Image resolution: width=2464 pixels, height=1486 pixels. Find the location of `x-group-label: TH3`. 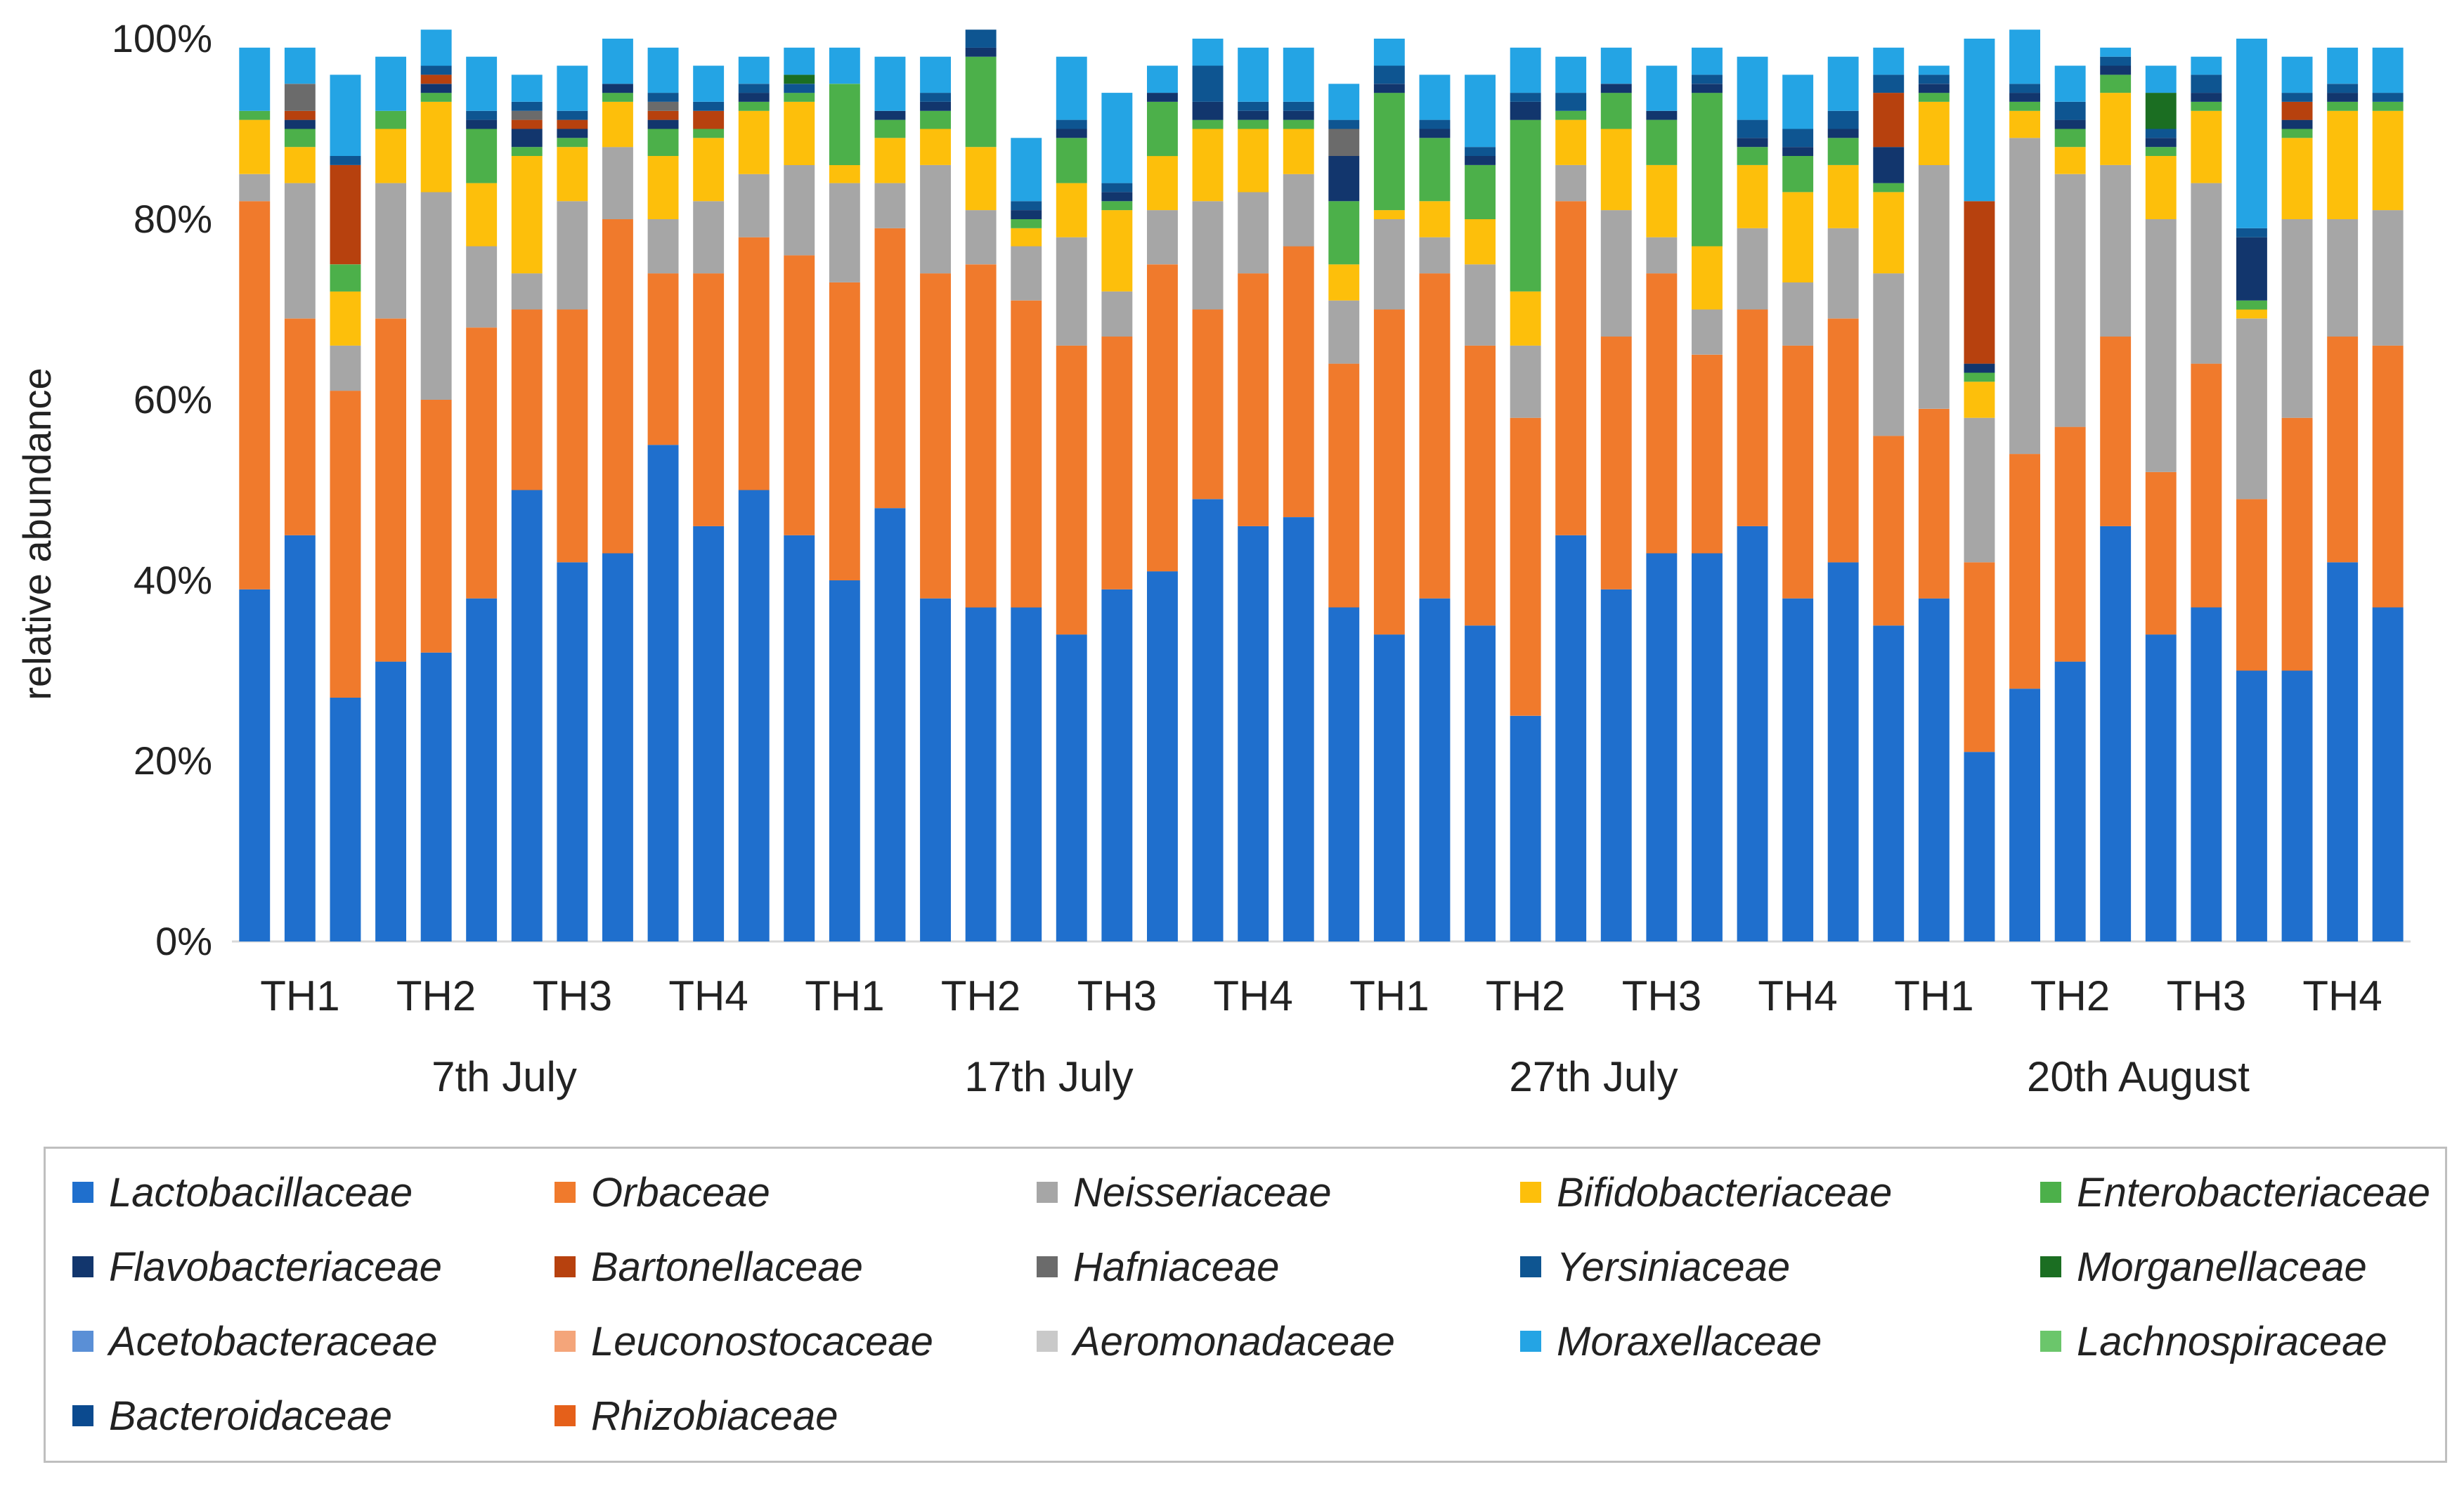

x-group-label: TH3 is located at coordinates (2206, 995).